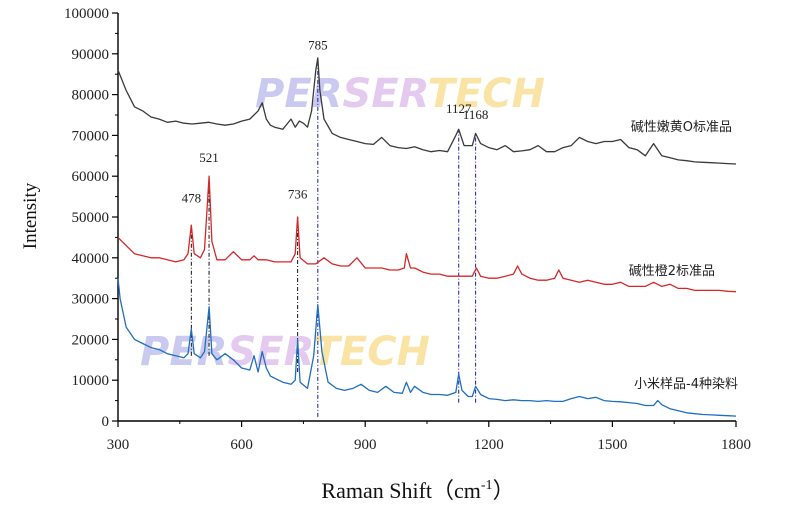  Describe the element at coordinates (318, 45) in the screenshot. I see `peak-label: 785` at that location.